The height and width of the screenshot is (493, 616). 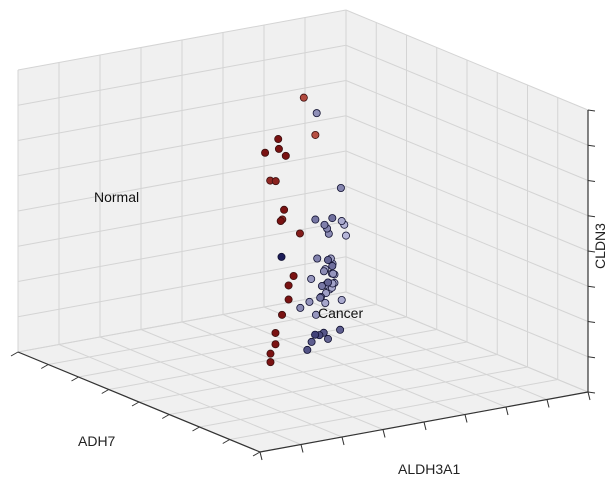 What do you see at coordinates (600, 246) in the screenshot?
I see `z-axis-label: CLDN3` at bounding box center [600, 246].